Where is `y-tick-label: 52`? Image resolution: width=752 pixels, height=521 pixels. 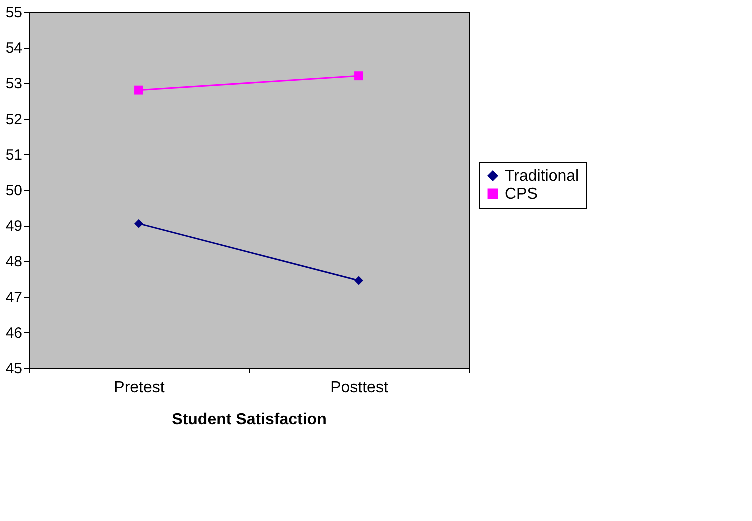 y-tick-label: 52 is located at coordinates (14, 119).